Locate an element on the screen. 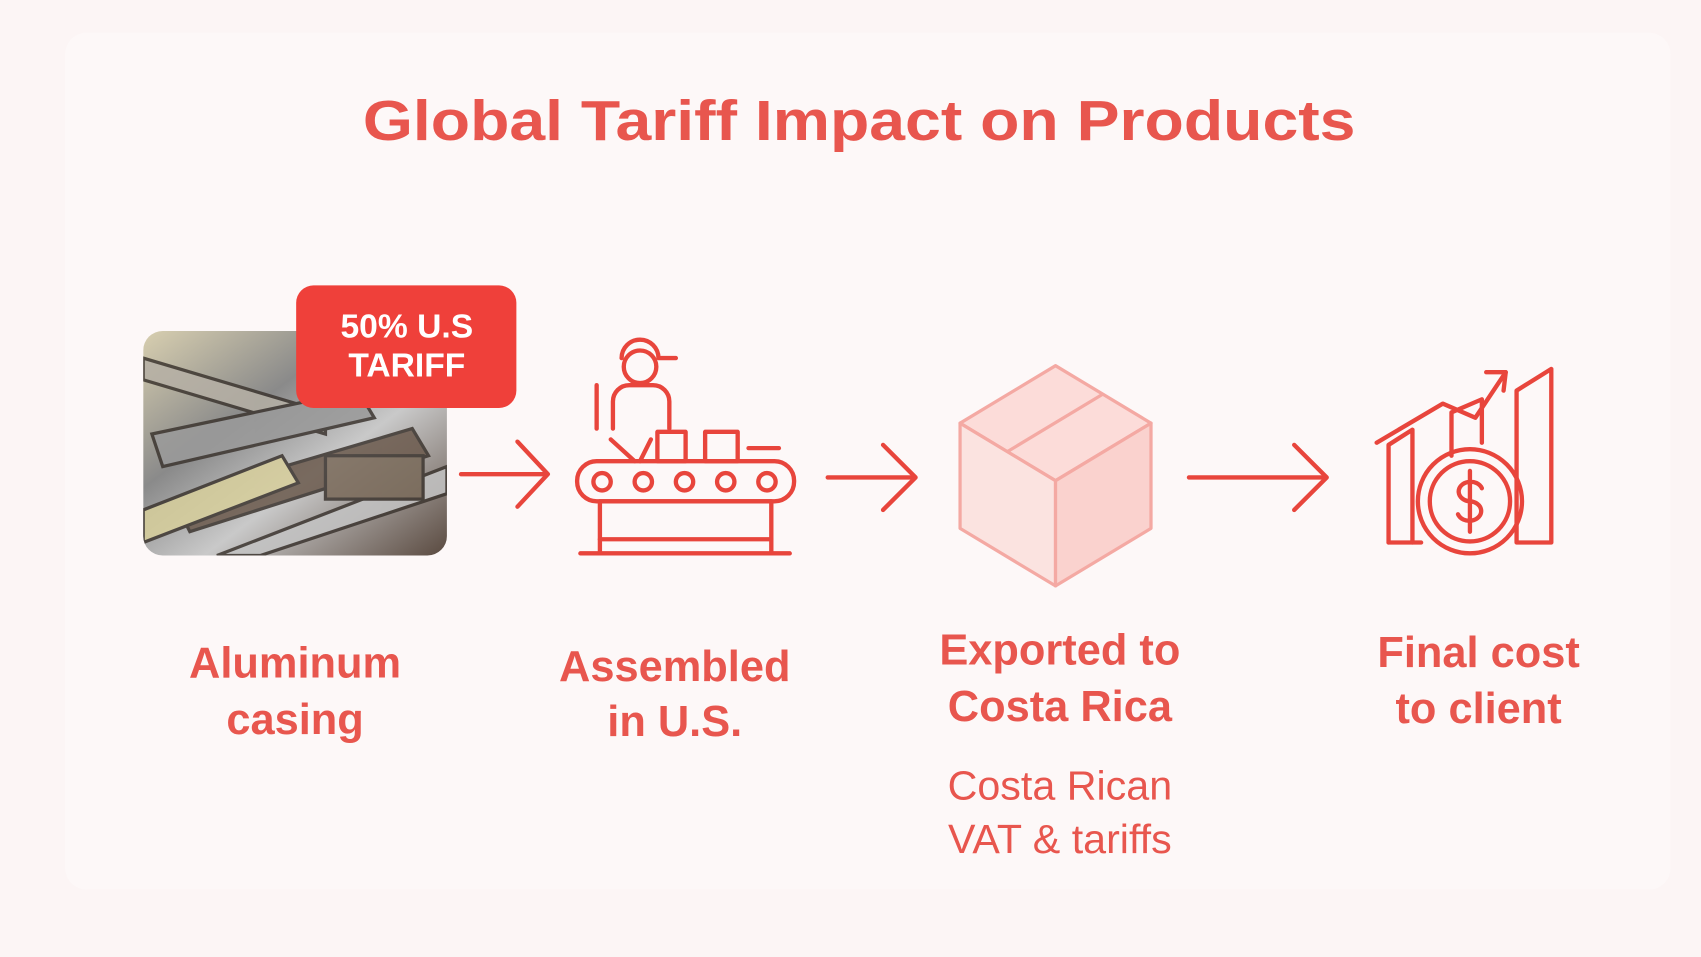 The height and width of the screenshot is (957, 1701). cost-icon is located at coordinates (1464, 461).